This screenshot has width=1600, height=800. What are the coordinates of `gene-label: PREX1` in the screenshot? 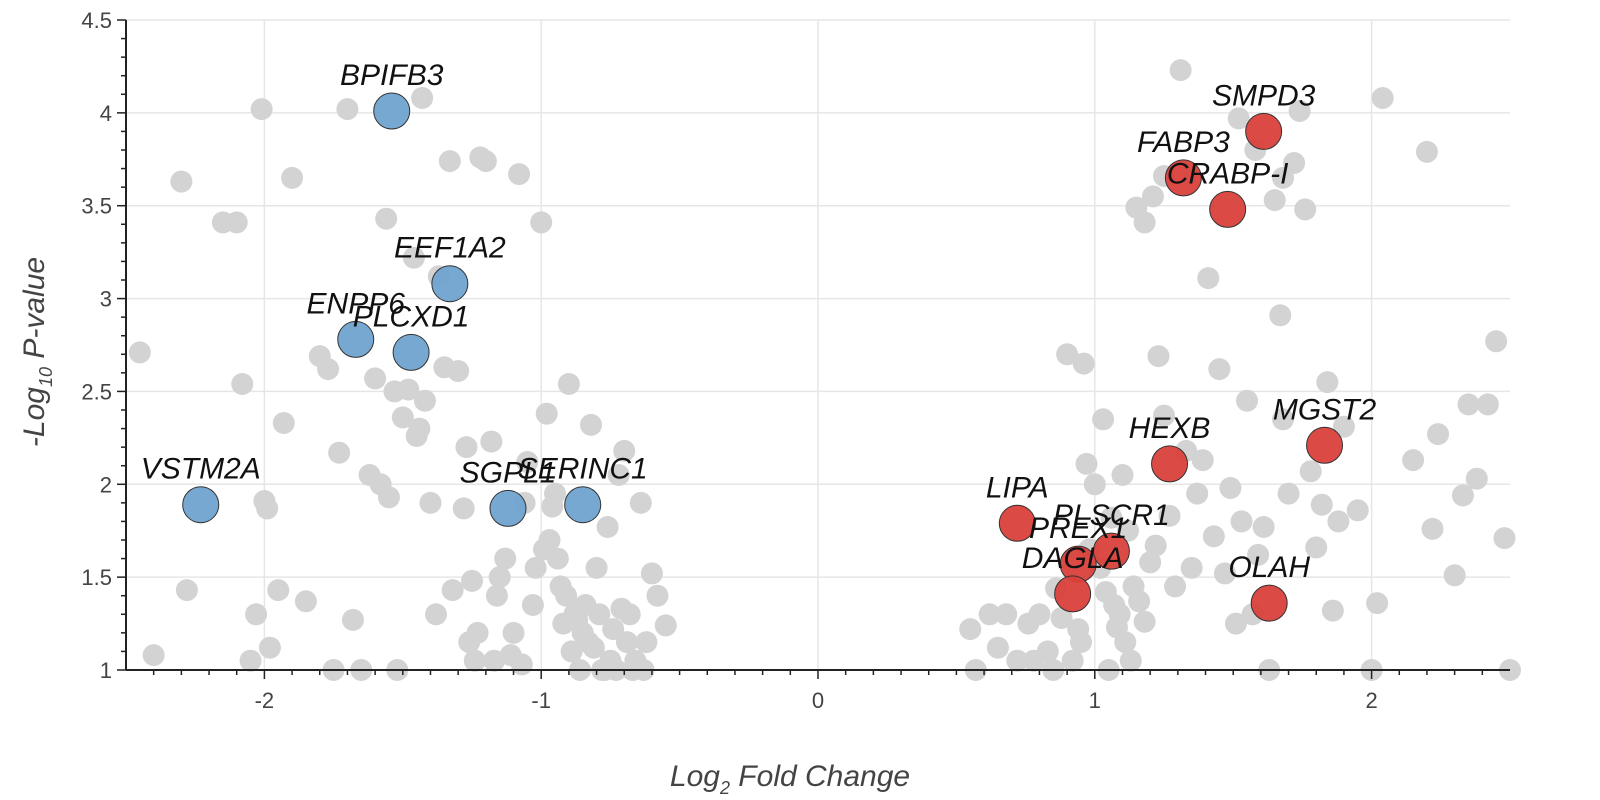 It's located at (1078, 528).